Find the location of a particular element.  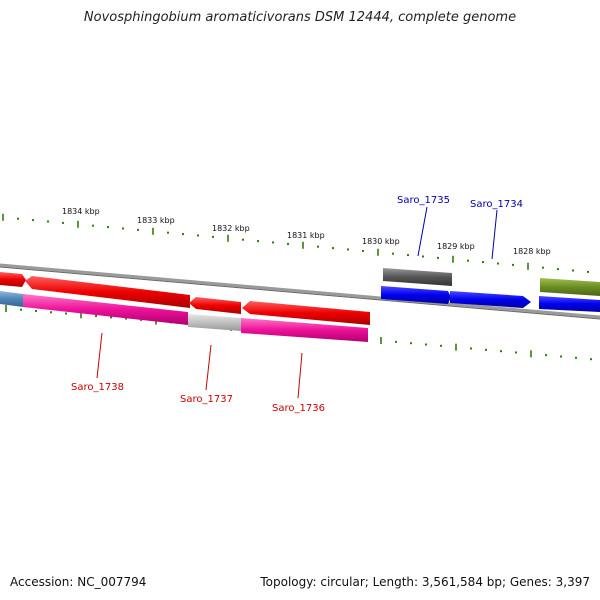

genome-backbone-inner is located at coordinates (300, 293).